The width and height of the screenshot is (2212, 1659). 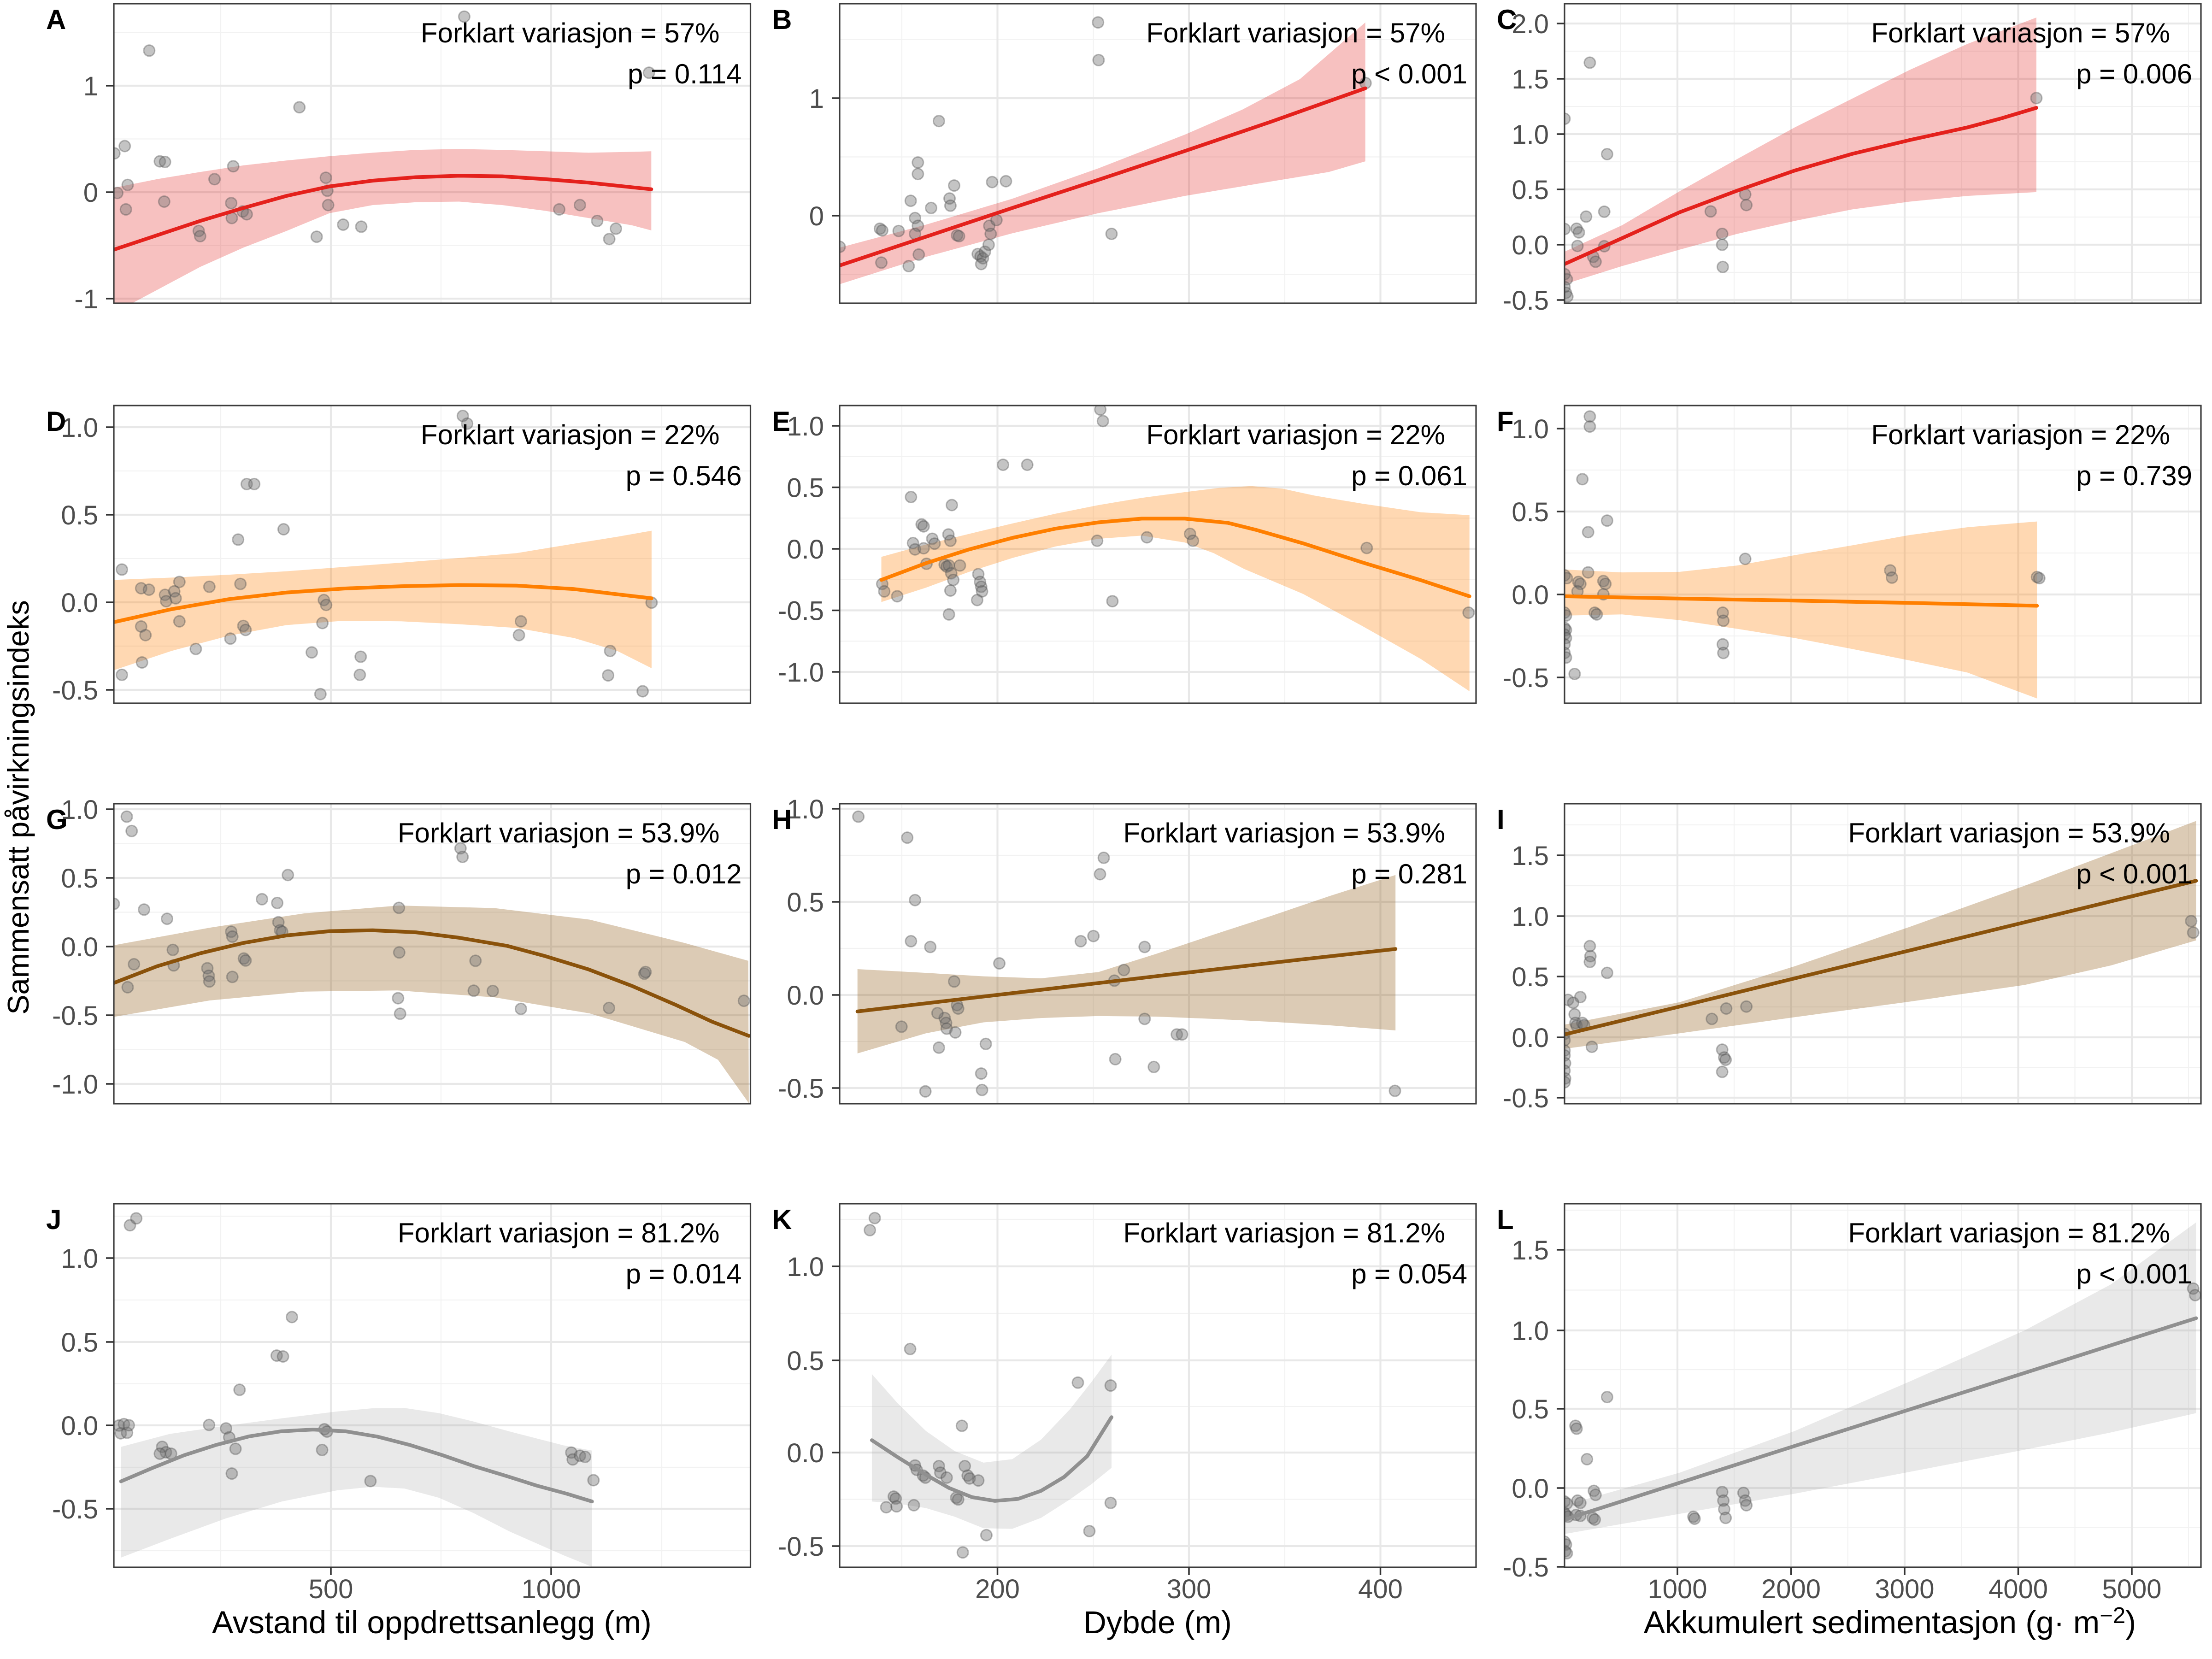 I want to click on svg-text: p = 0.014, so click(x=684, y=1274).